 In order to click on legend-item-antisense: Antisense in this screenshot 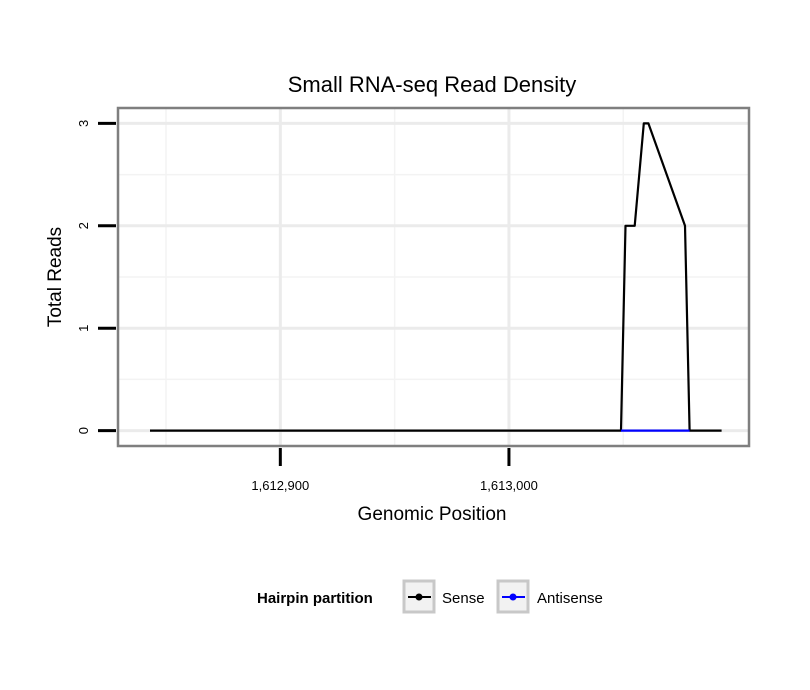, I will do `click(549, 596)`.